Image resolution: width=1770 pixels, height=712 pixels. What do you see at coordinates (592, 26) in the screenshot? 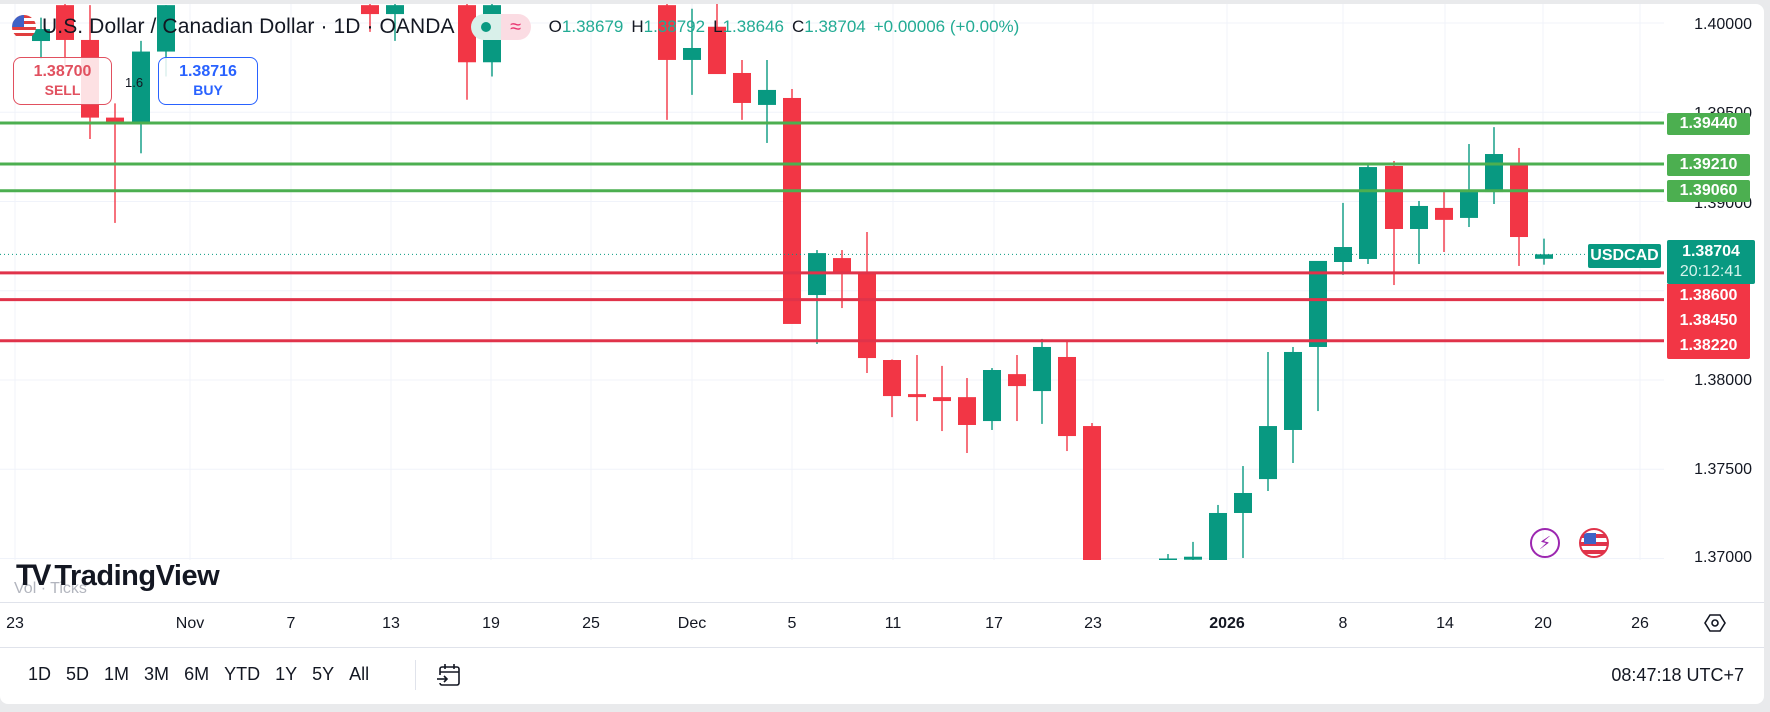
I see `open-value: 1.38679` at bounding box center [592, 26].